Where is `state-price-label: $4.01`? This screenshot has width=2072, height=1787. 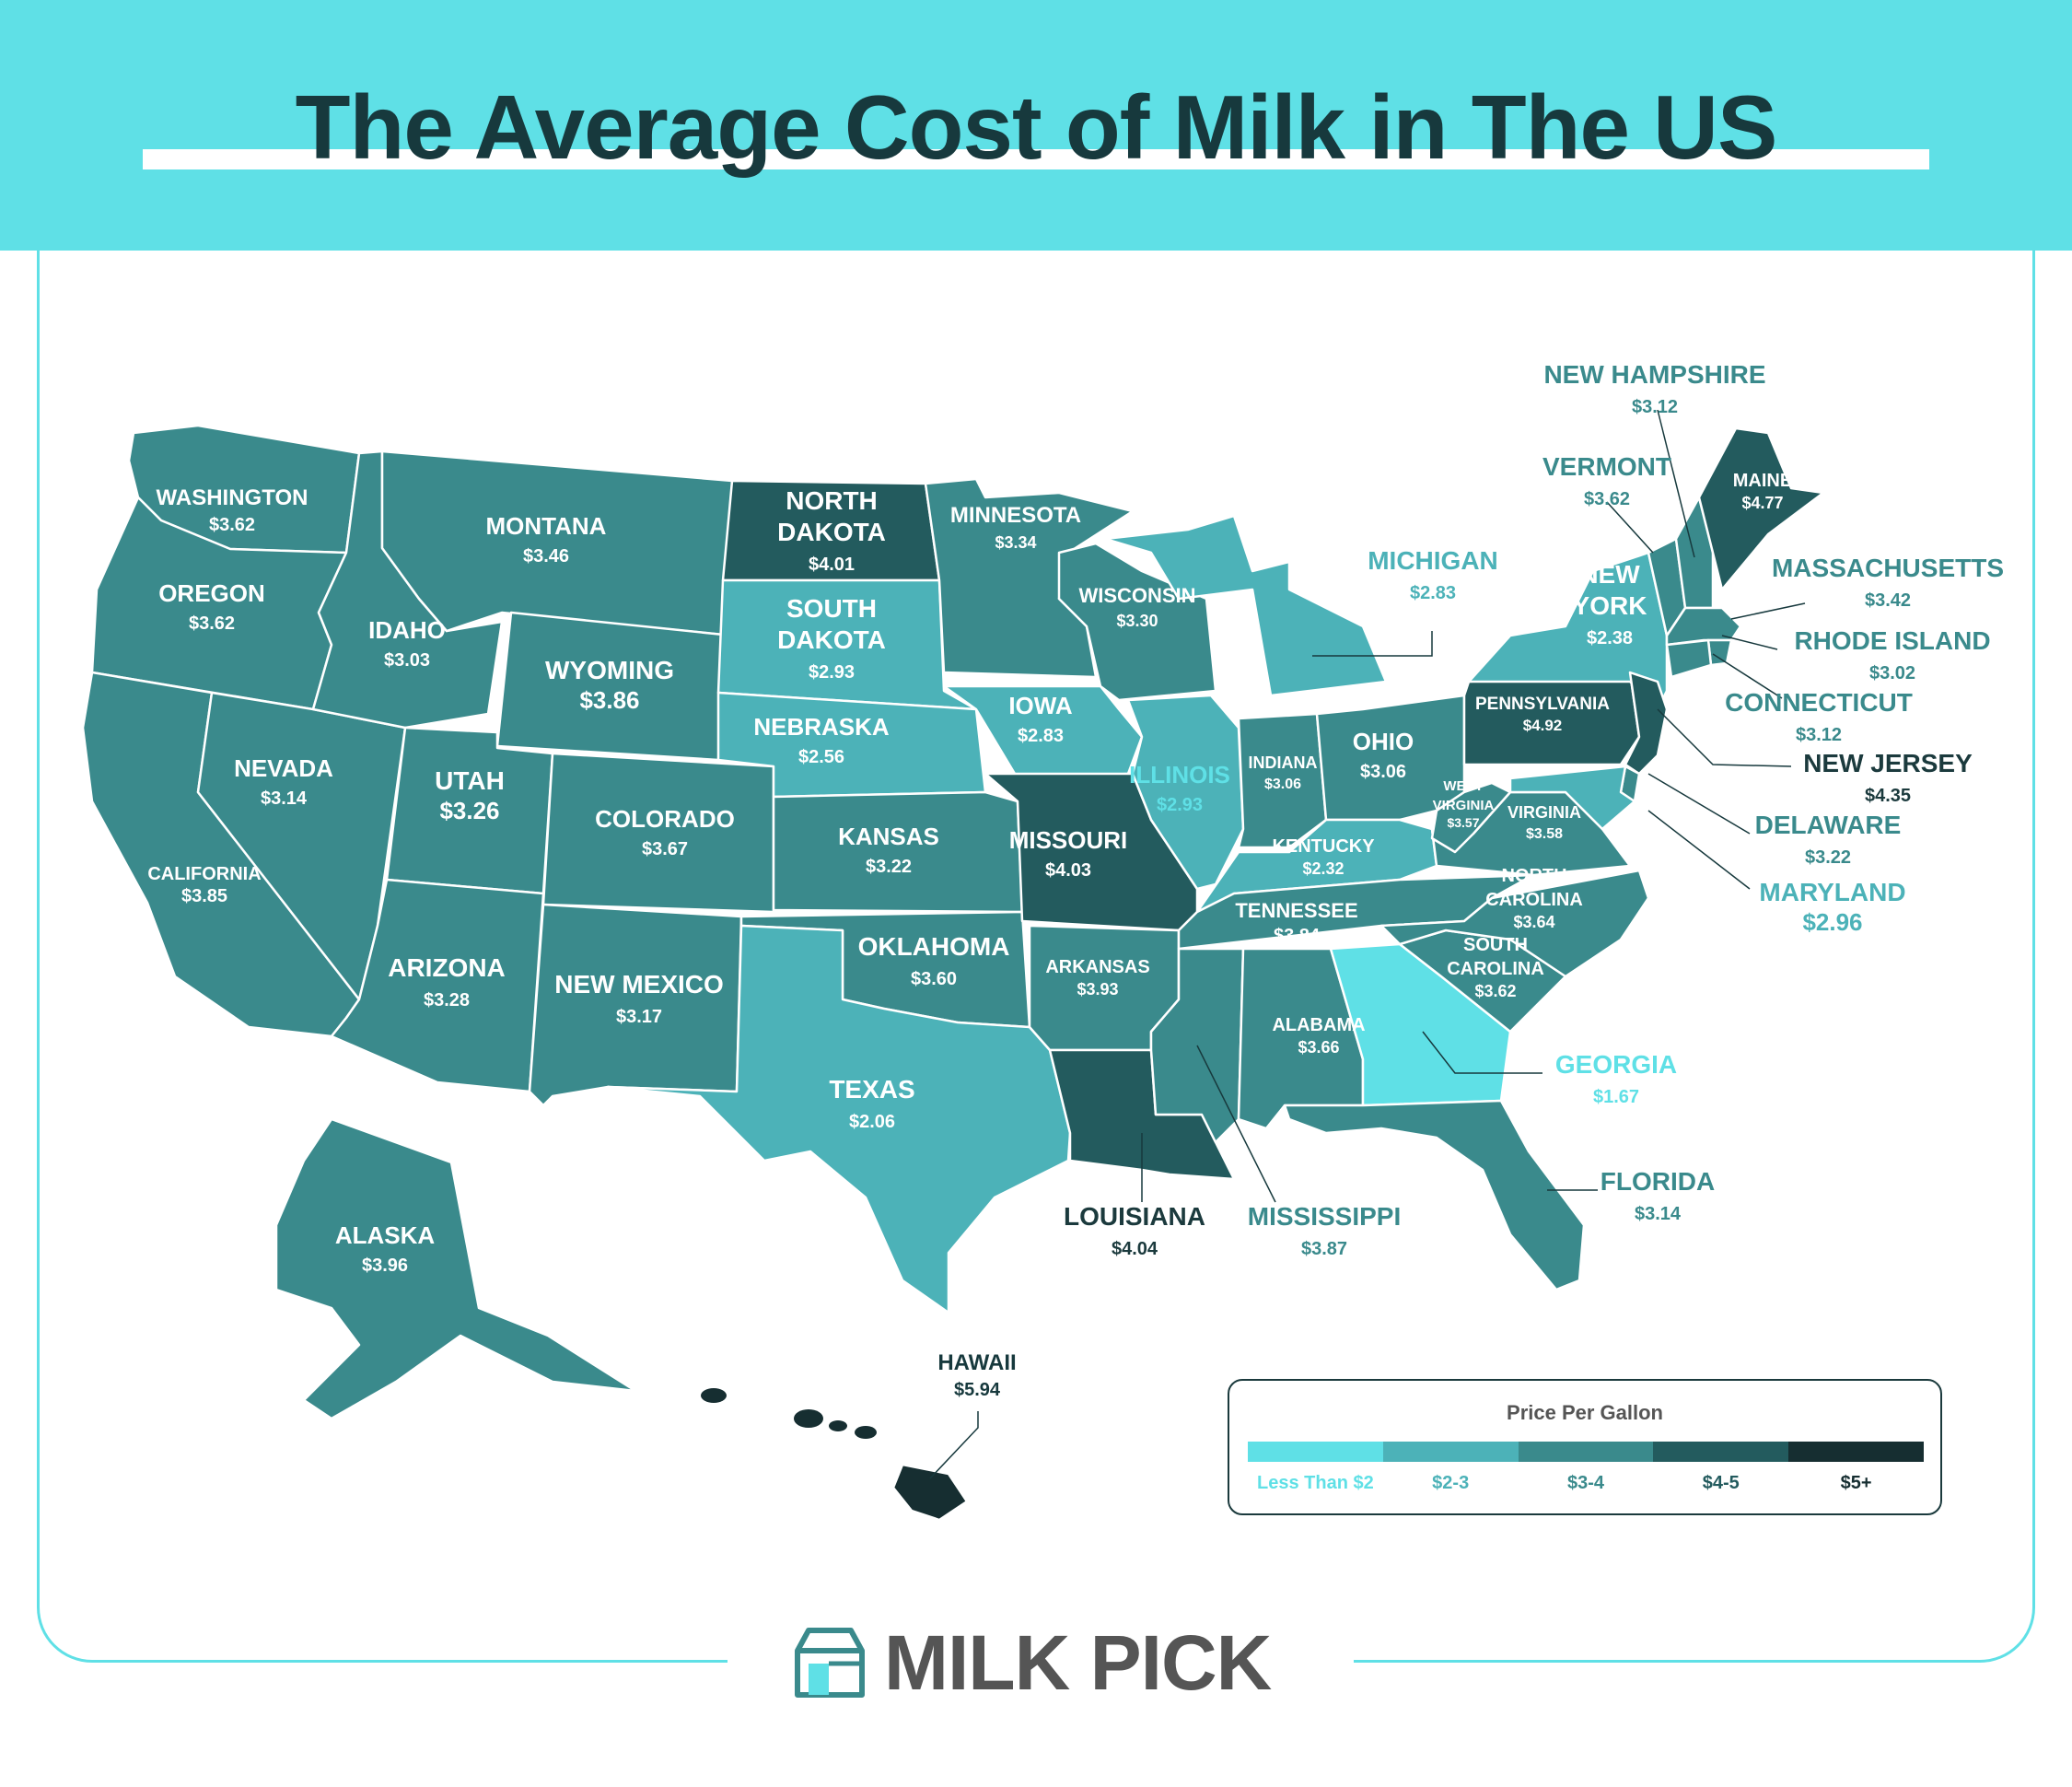
state-price-label: $4.01 is located at coordinates (832, 565).